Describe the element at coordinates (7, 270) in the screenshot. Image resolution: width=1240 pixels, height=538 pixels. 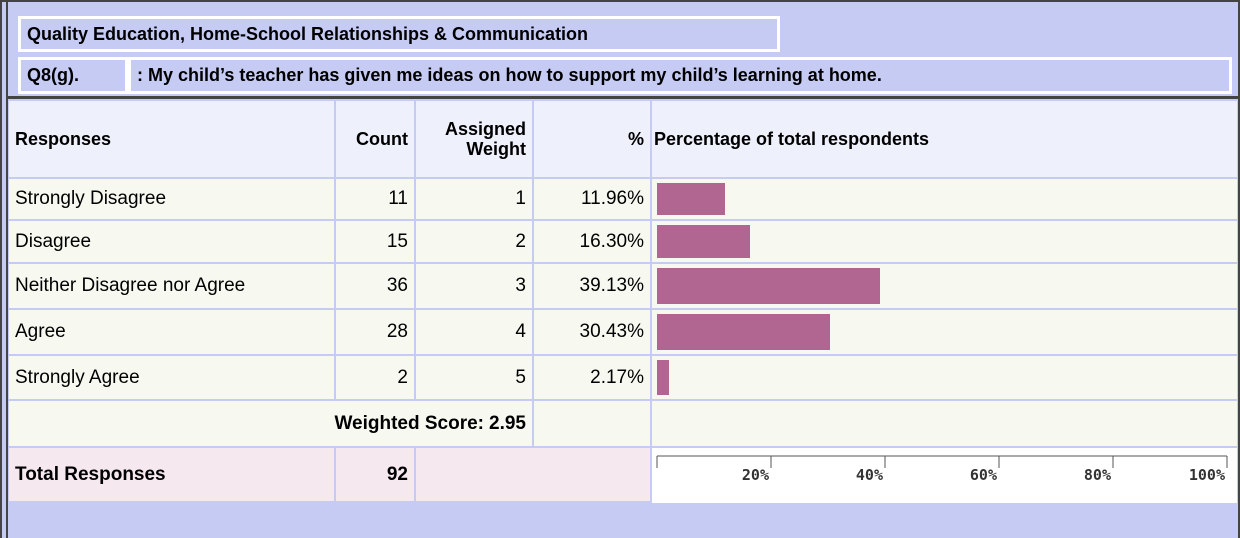
I see `frame-line` at that location.